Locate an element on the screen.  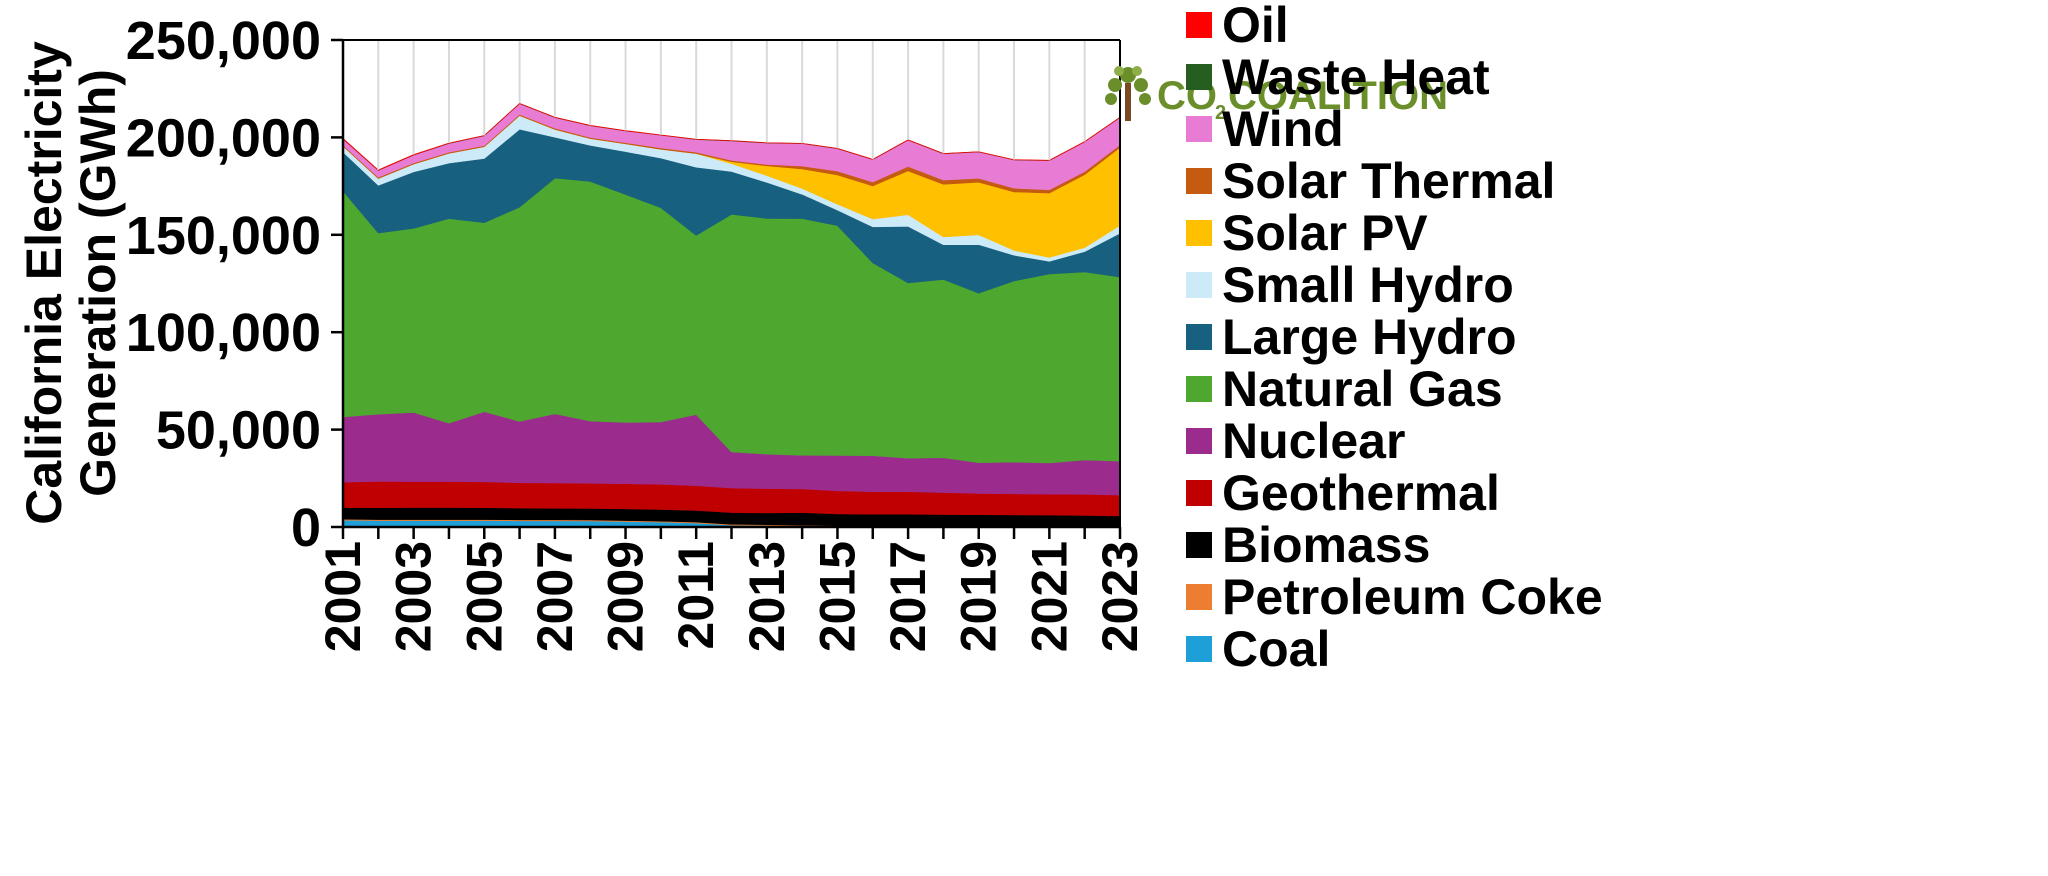
legend-item-waste-heat: Waste Heat is located at coordinates (1338, 77).